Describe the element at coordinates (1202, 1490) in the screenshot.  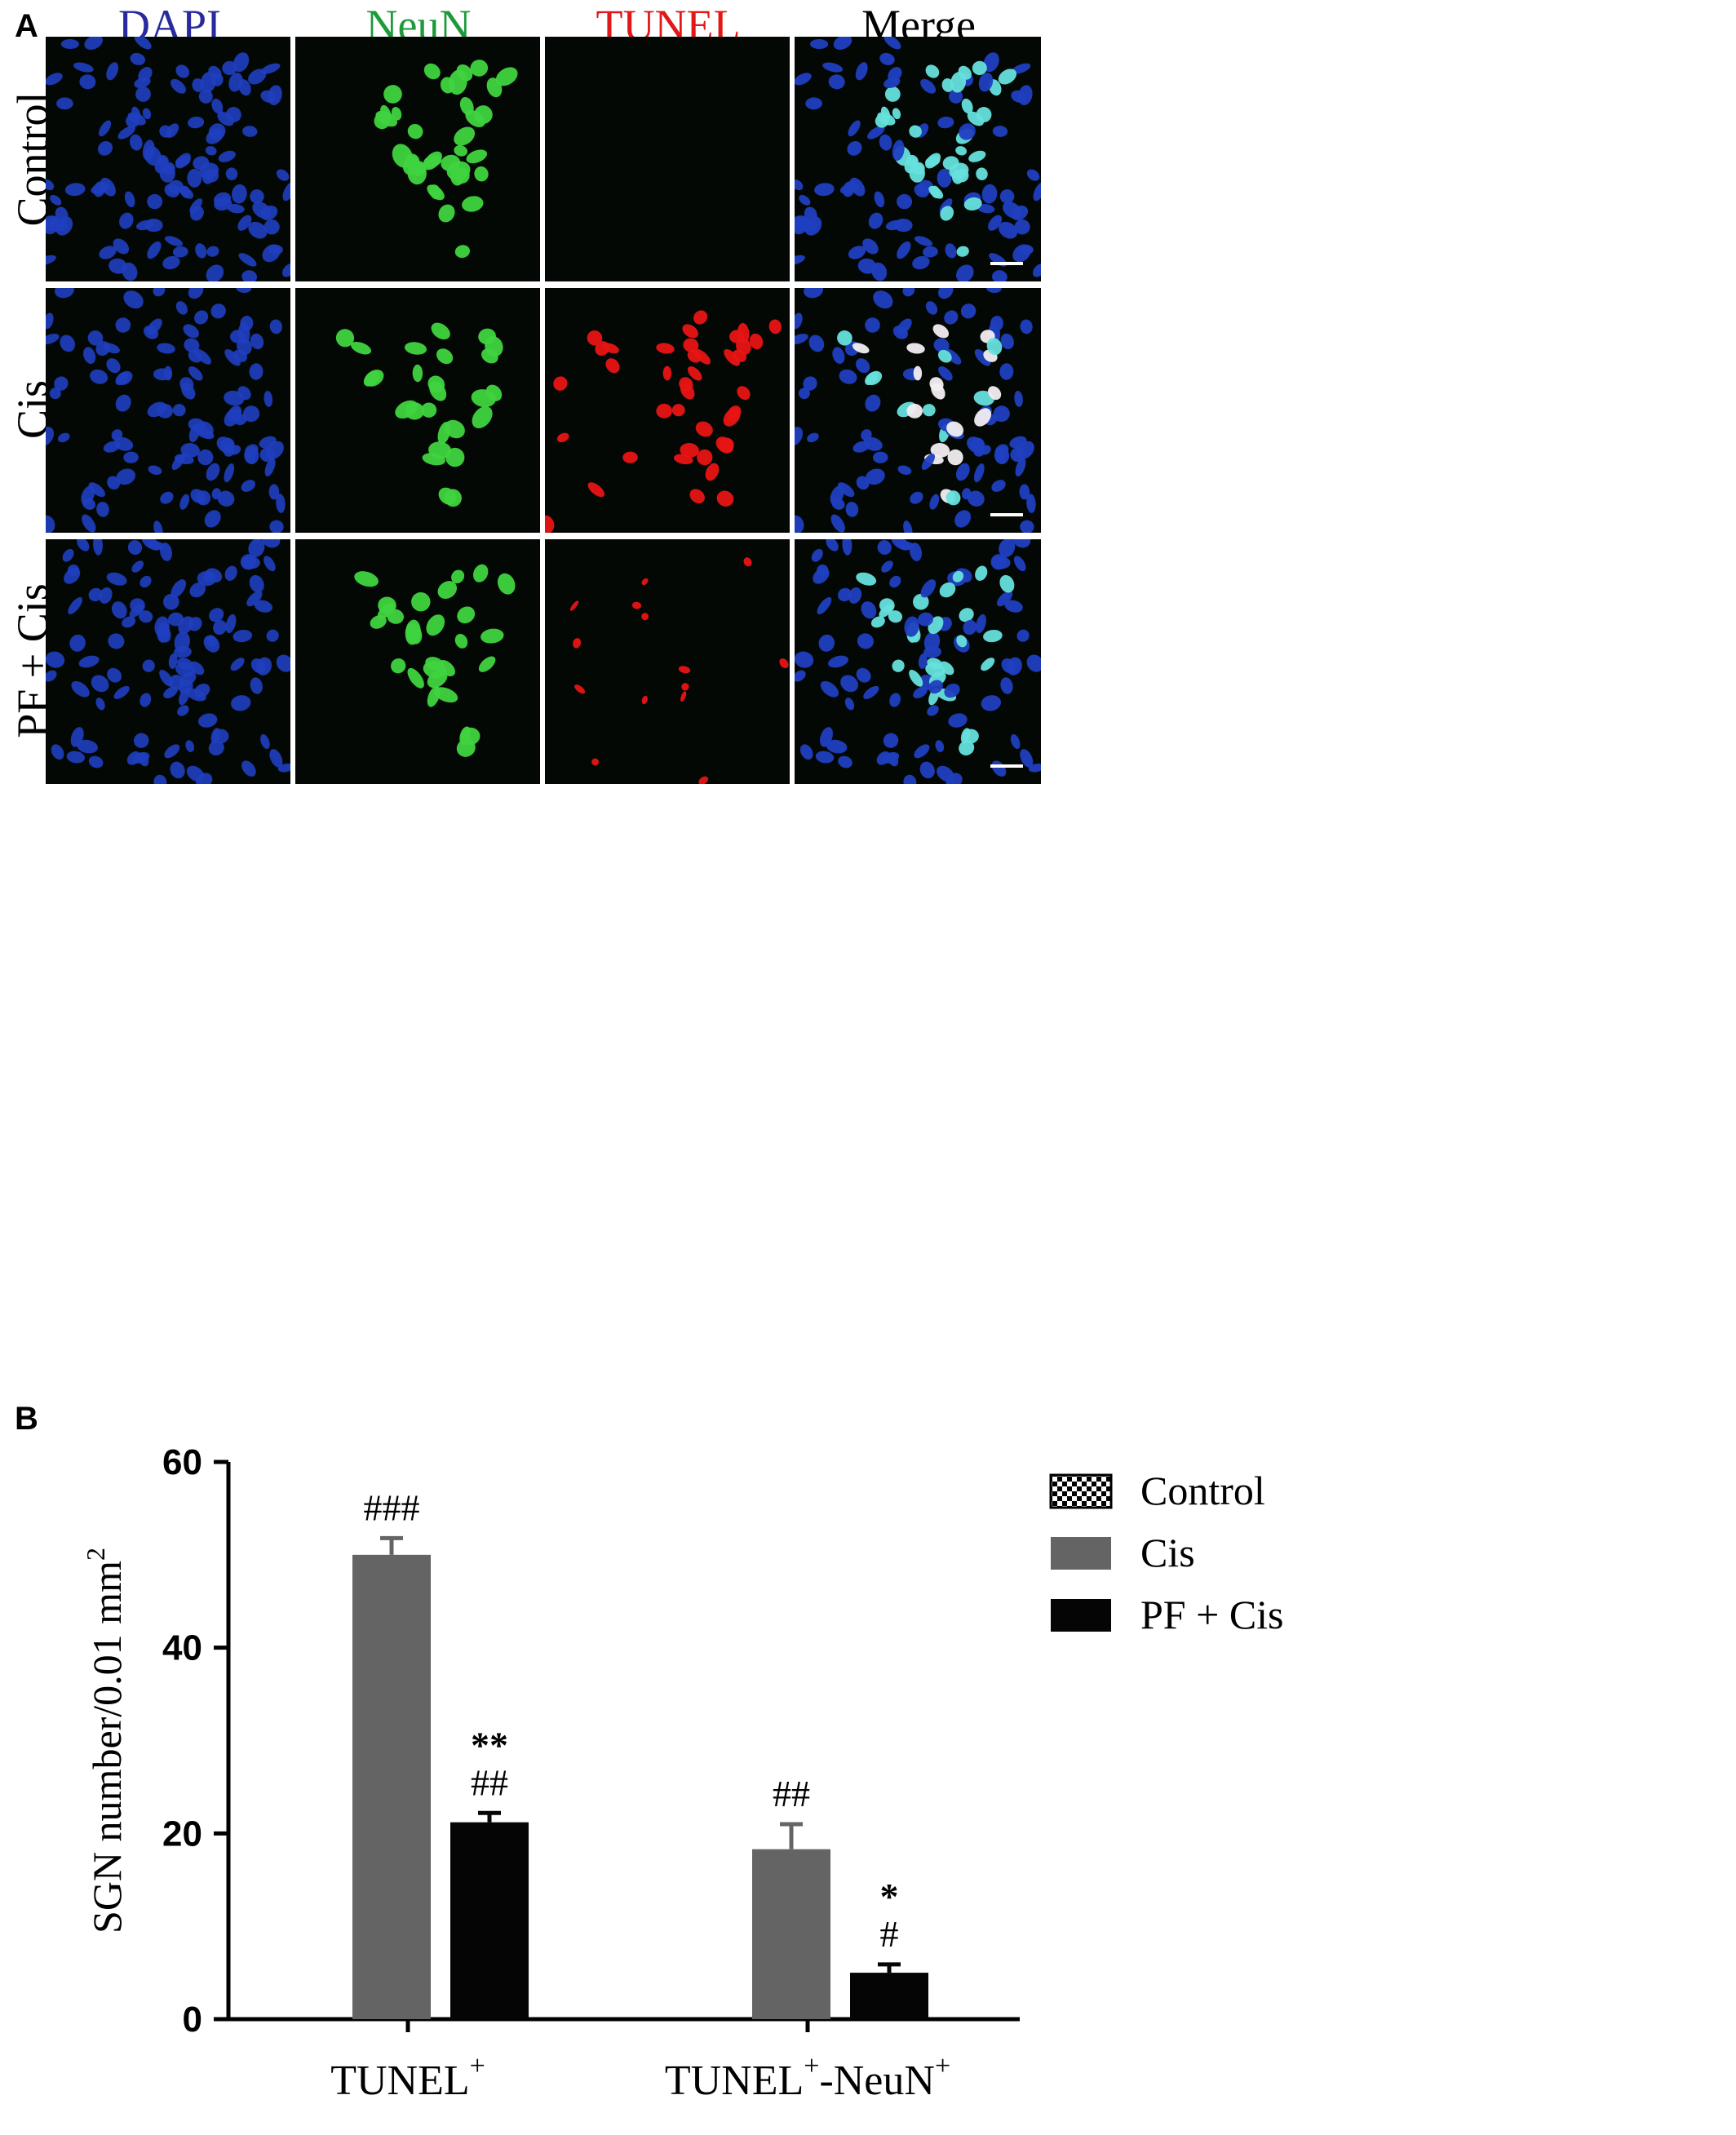
I see `legend-label: Control` at that location.